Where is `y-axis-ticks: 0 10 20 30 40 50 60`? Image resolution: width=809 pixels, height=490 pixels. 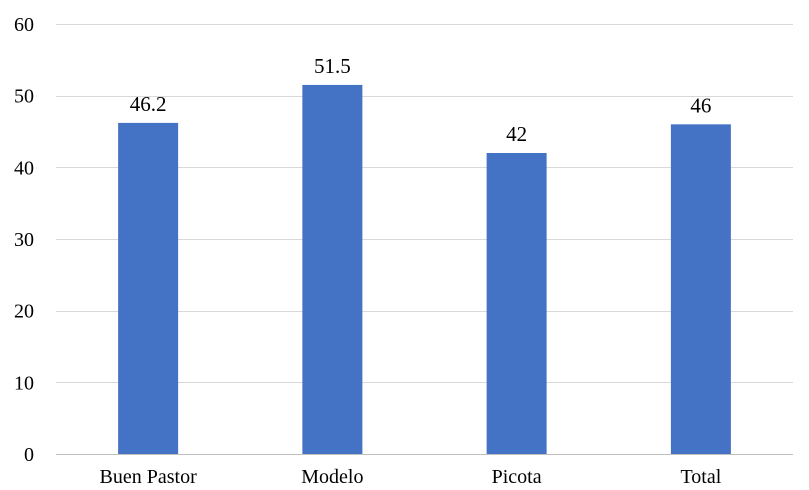 y-axis-ticks: 0 10 20 30 40 50 60 is located at coordinates (24, 240).